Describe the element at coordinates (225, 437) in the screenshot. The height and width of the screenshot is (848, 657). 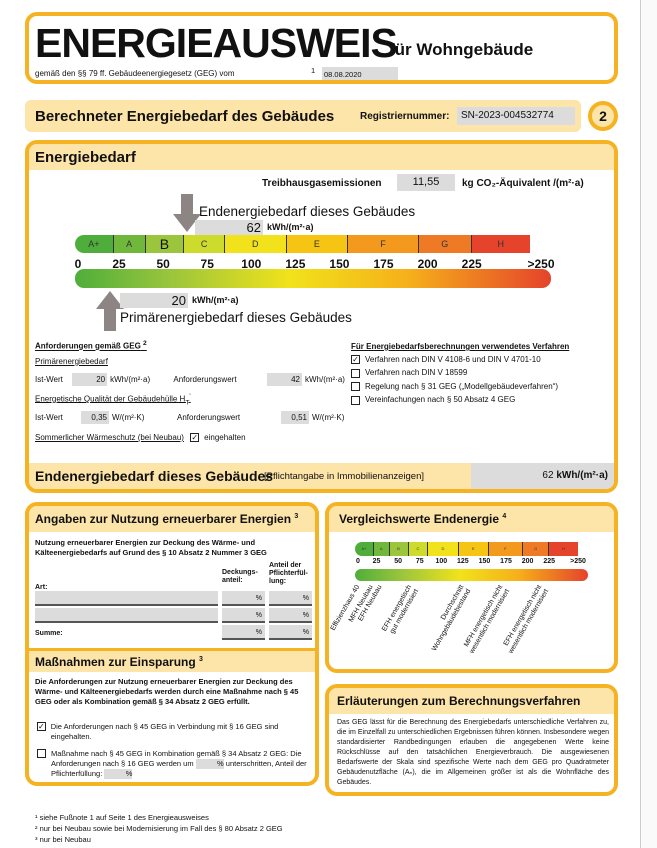
I see `summer-text: eingehalten` at that location.